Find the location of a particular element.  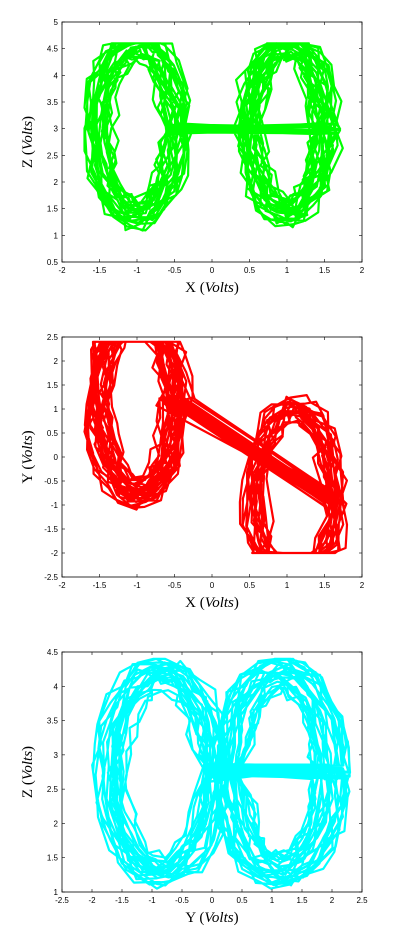

x-tick-label: 2.5 is located at coordinates (362, 900).